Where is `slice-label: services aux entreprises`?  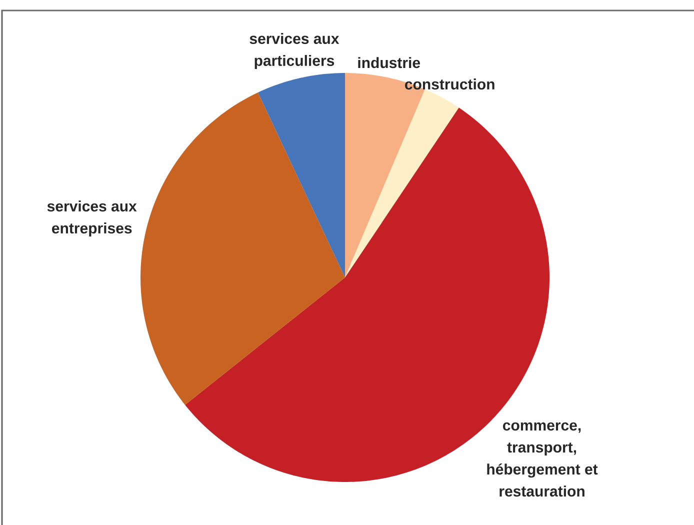 slice-label: services aux entreprises is located at coordinates (92, 218).